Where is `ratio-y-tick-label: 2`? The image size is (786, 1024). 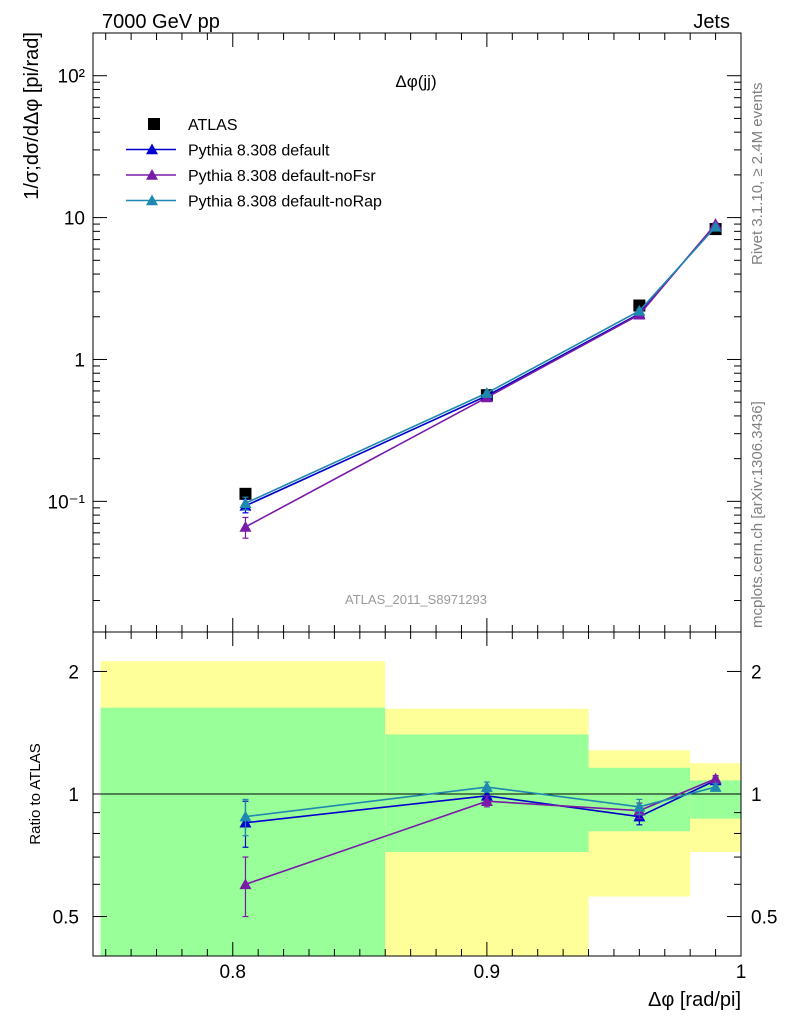 ratio-y-tick-label: 2 is located at coordinates (73, 672).